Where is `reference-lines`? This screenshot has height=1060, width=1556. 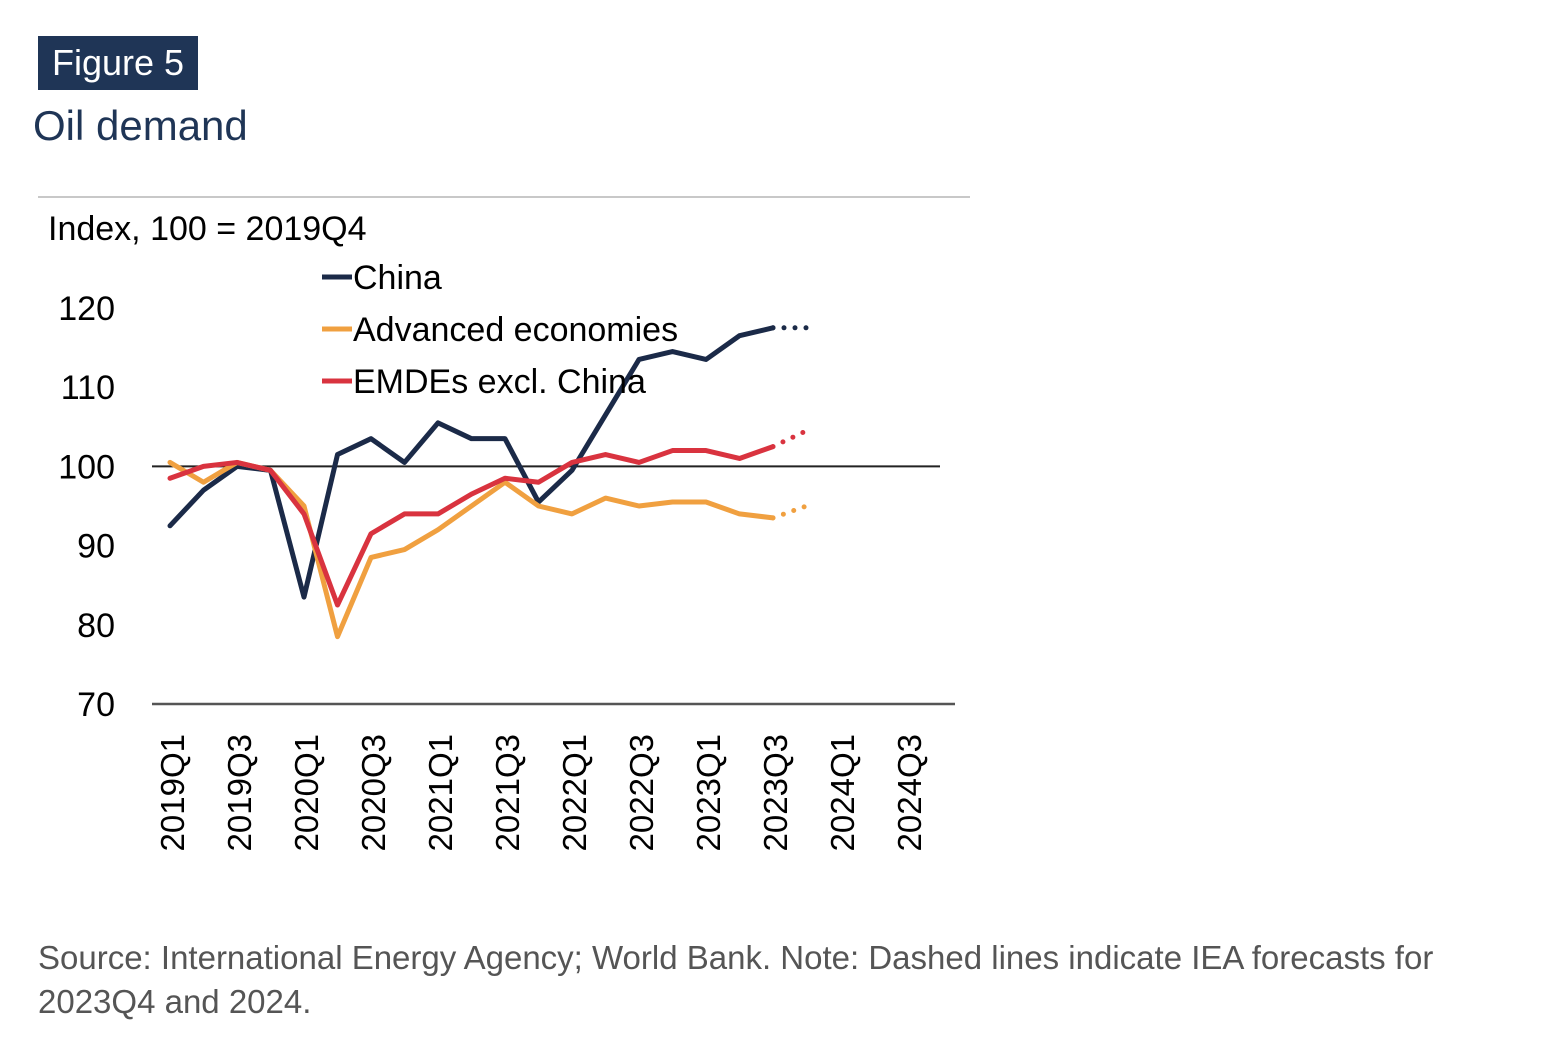 reference-lines is located at coordinates (553, 585).